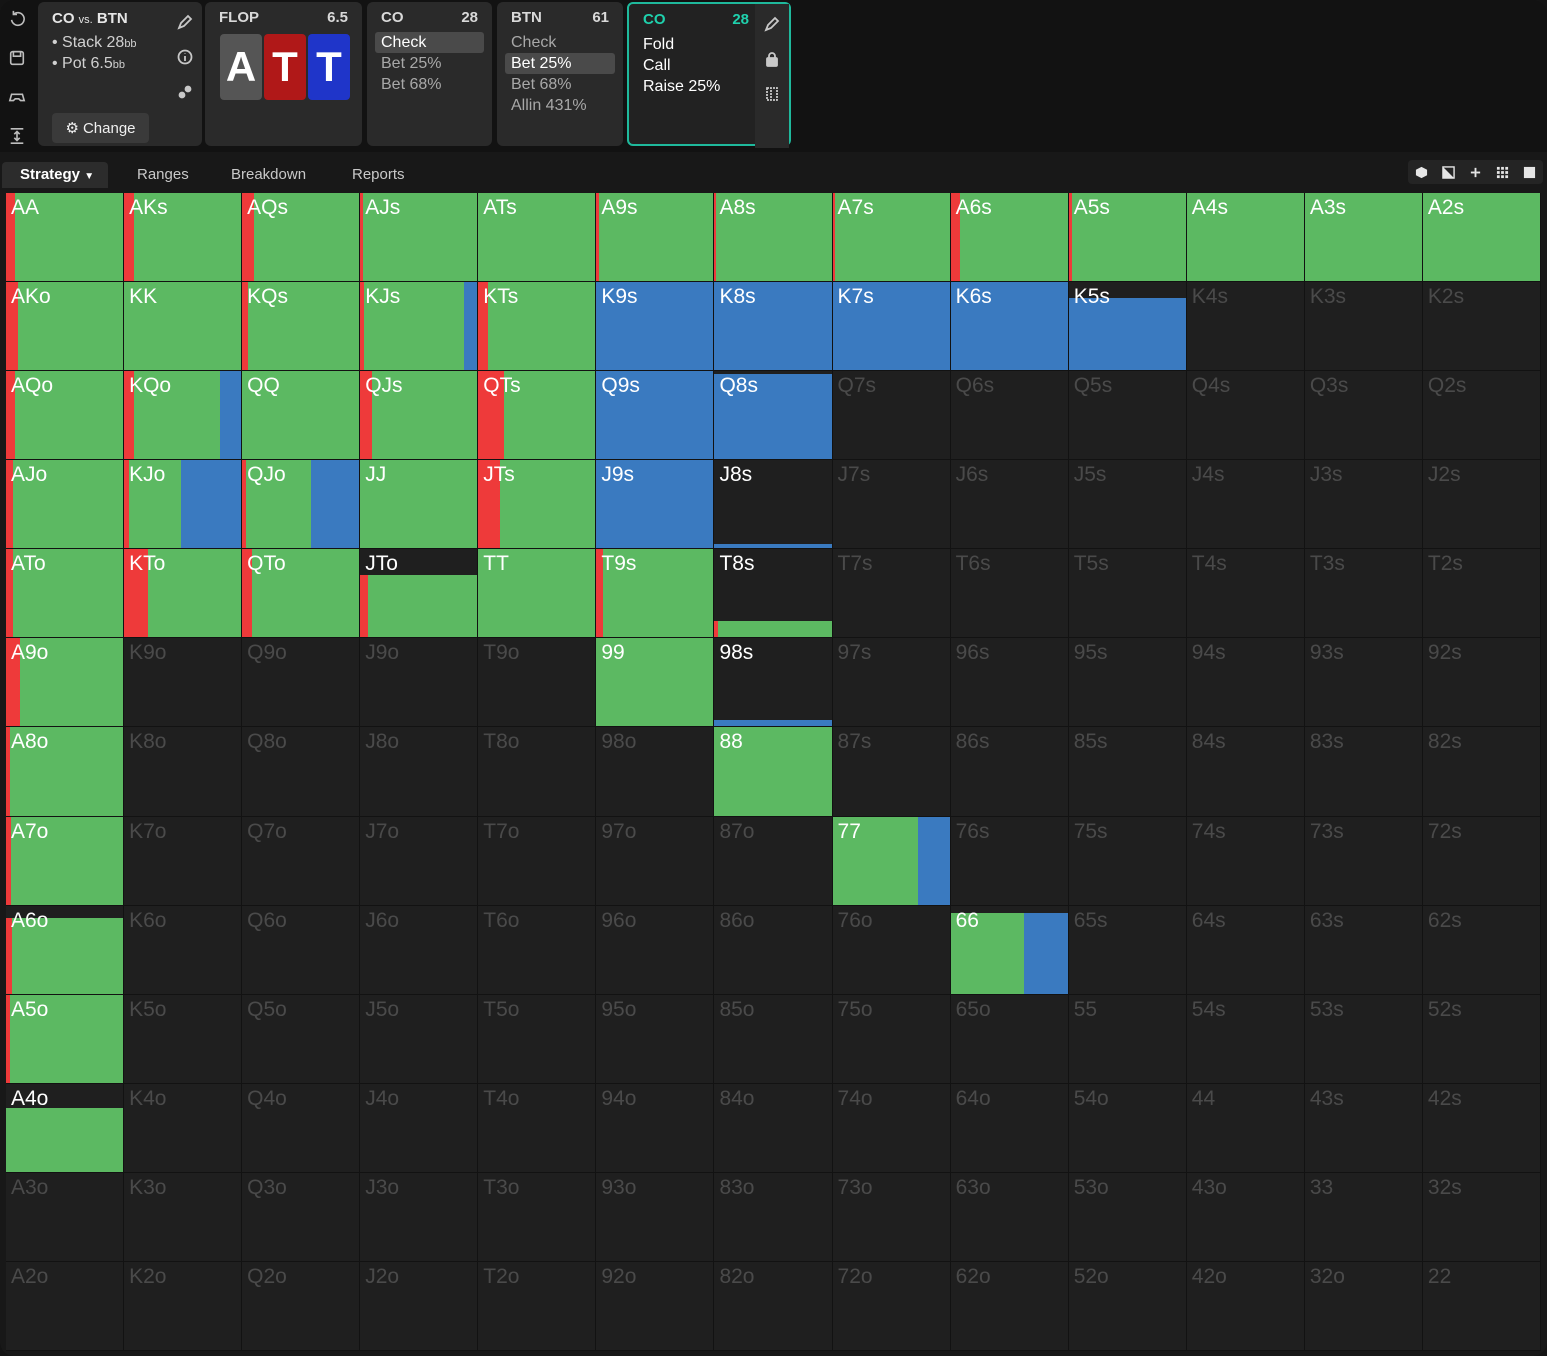  What do you see at coordinates (682, 86) in the screenshot?
I see `action-raise-25: Raise 25%` at bounding box center [682, 86].